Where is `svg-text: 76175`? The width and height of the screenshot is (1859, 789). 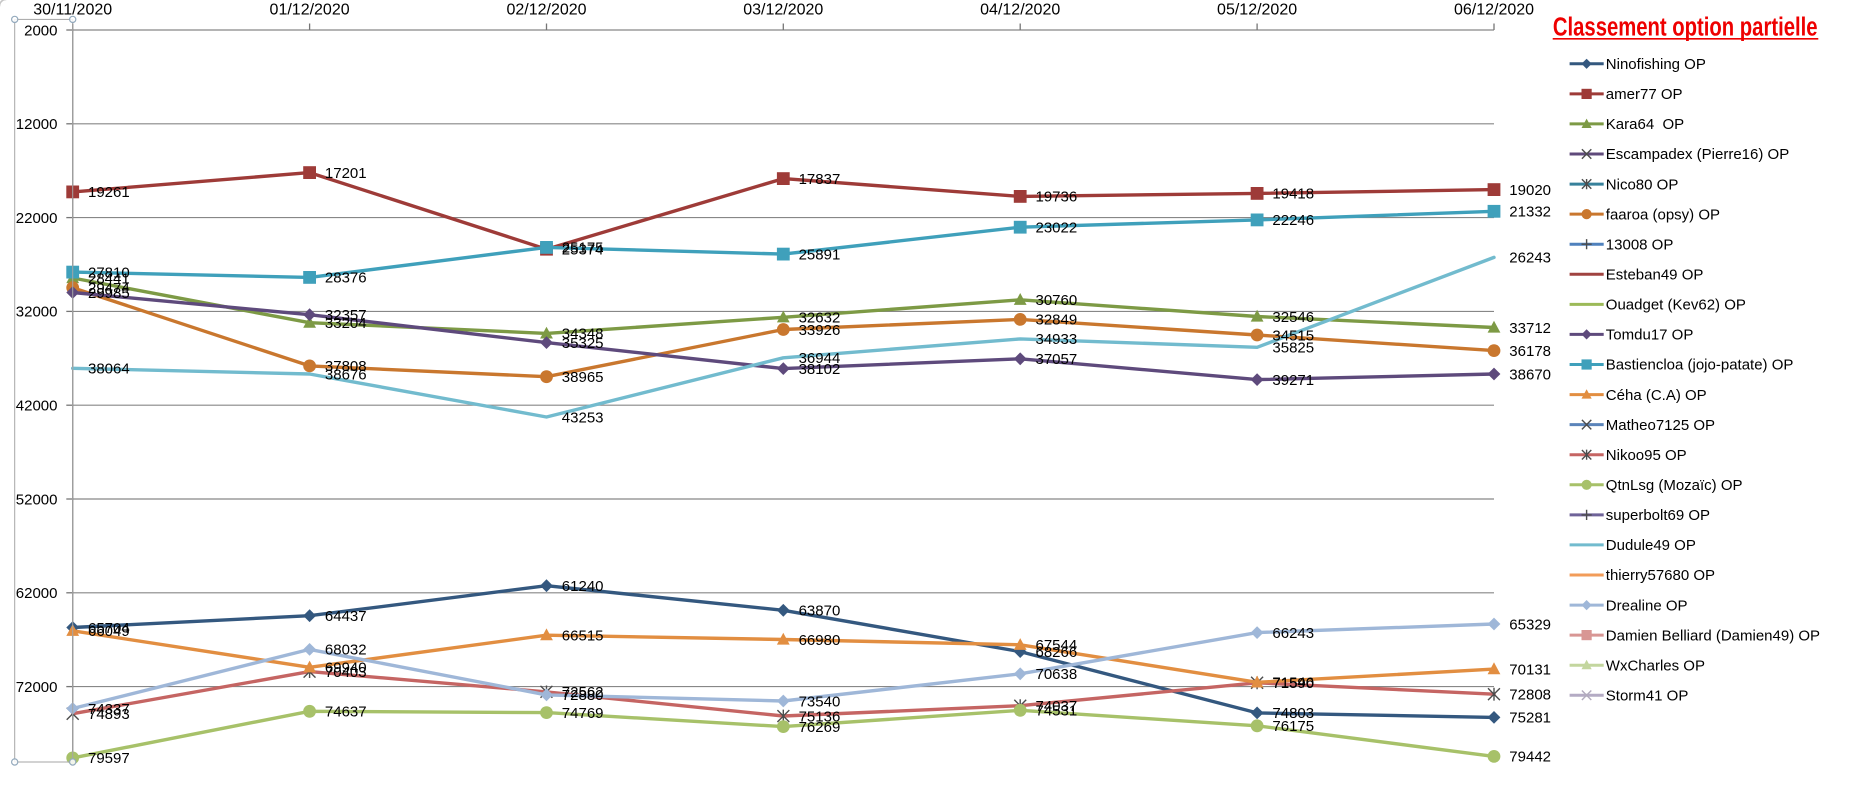 svg-text: 76175 is located at coordinates (1293, 726).